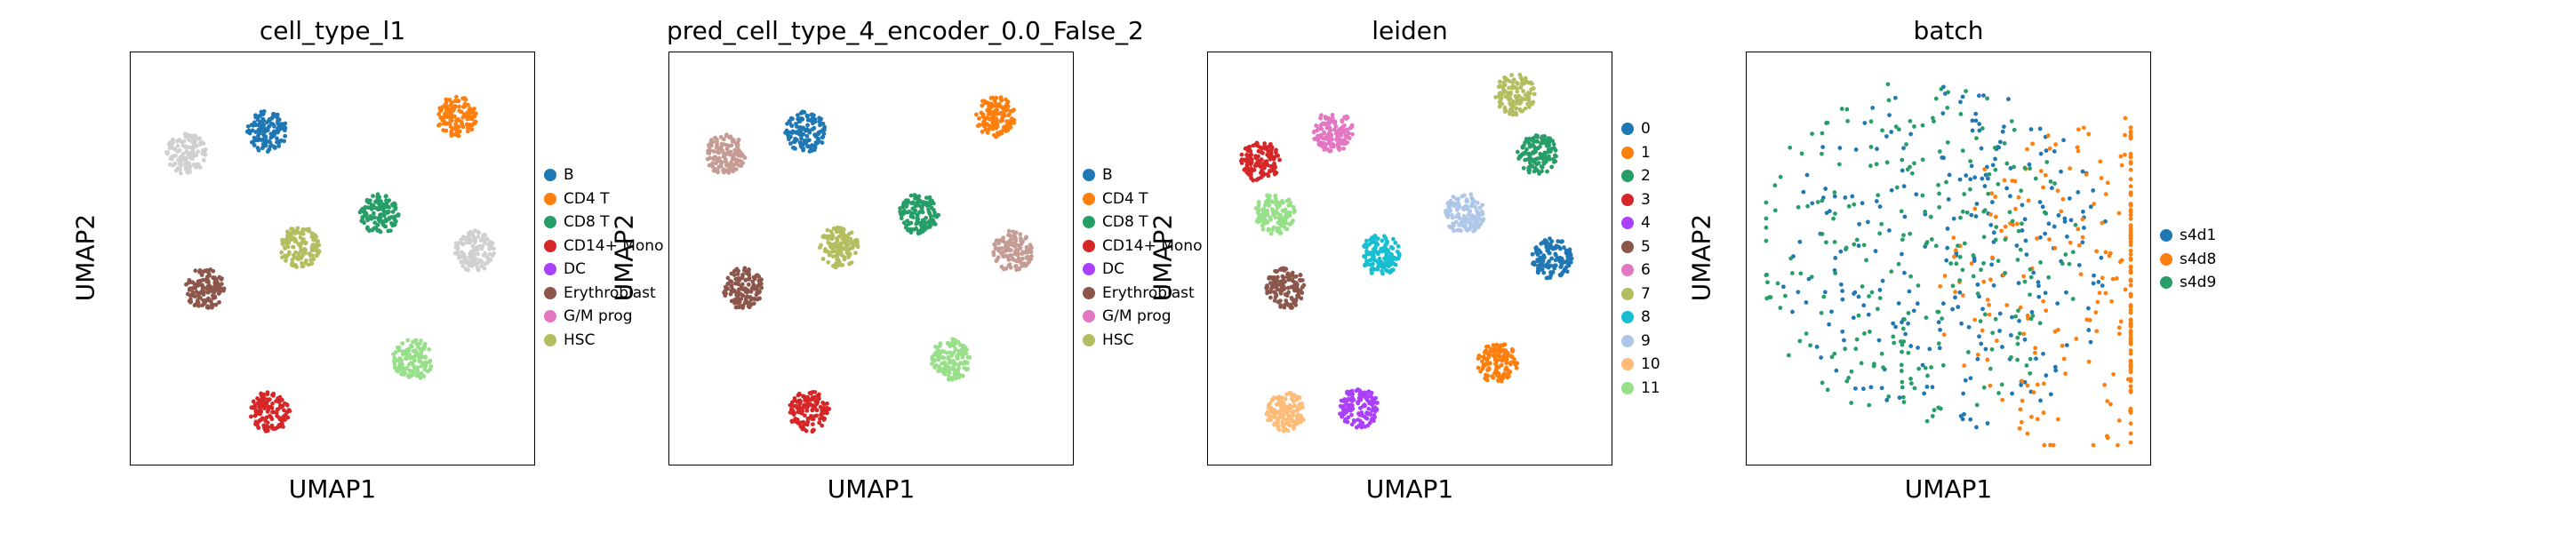 This screenshot has height=533, width=2576. I want to click on legend-item: CD4 T, so click(603, 199).